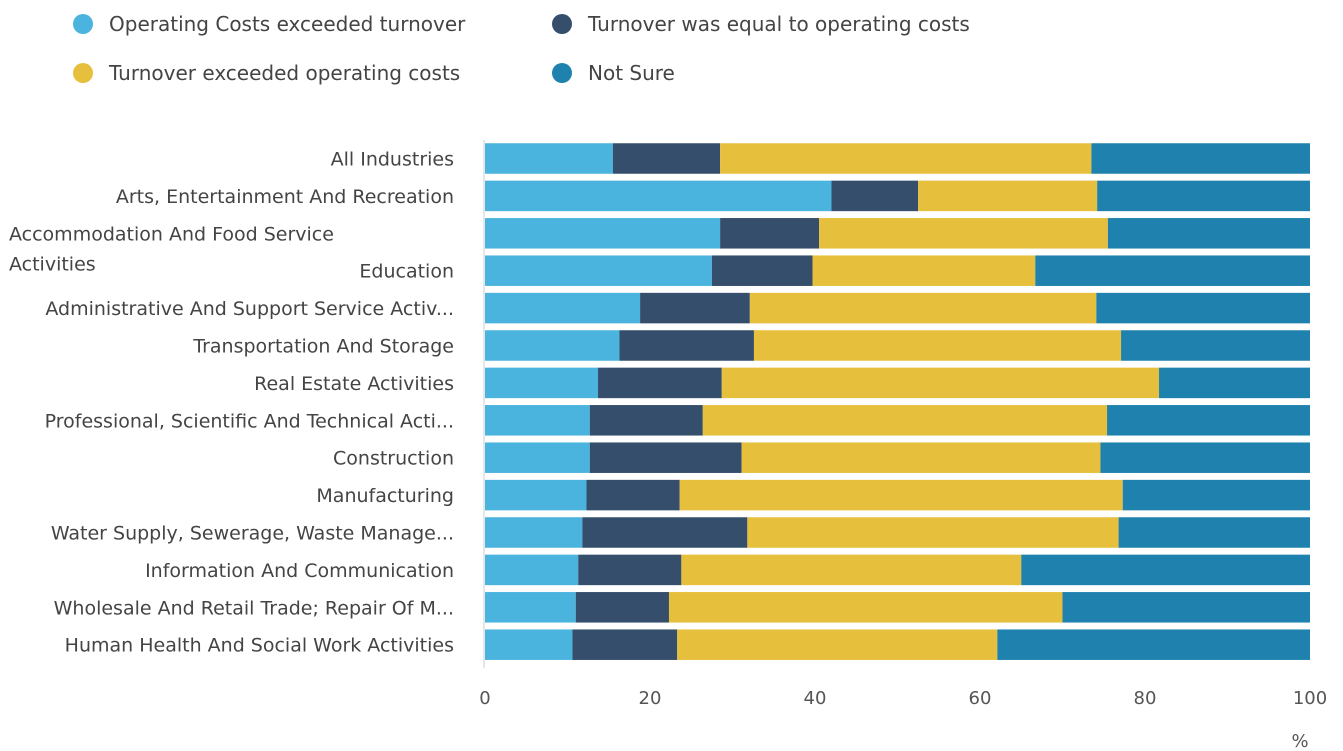 The width and height of the screenshot is (1343, 751). Describe the element at coordinates (323, 347) in the screenshot. I see `category-label: Transportation And Storage` at that location.